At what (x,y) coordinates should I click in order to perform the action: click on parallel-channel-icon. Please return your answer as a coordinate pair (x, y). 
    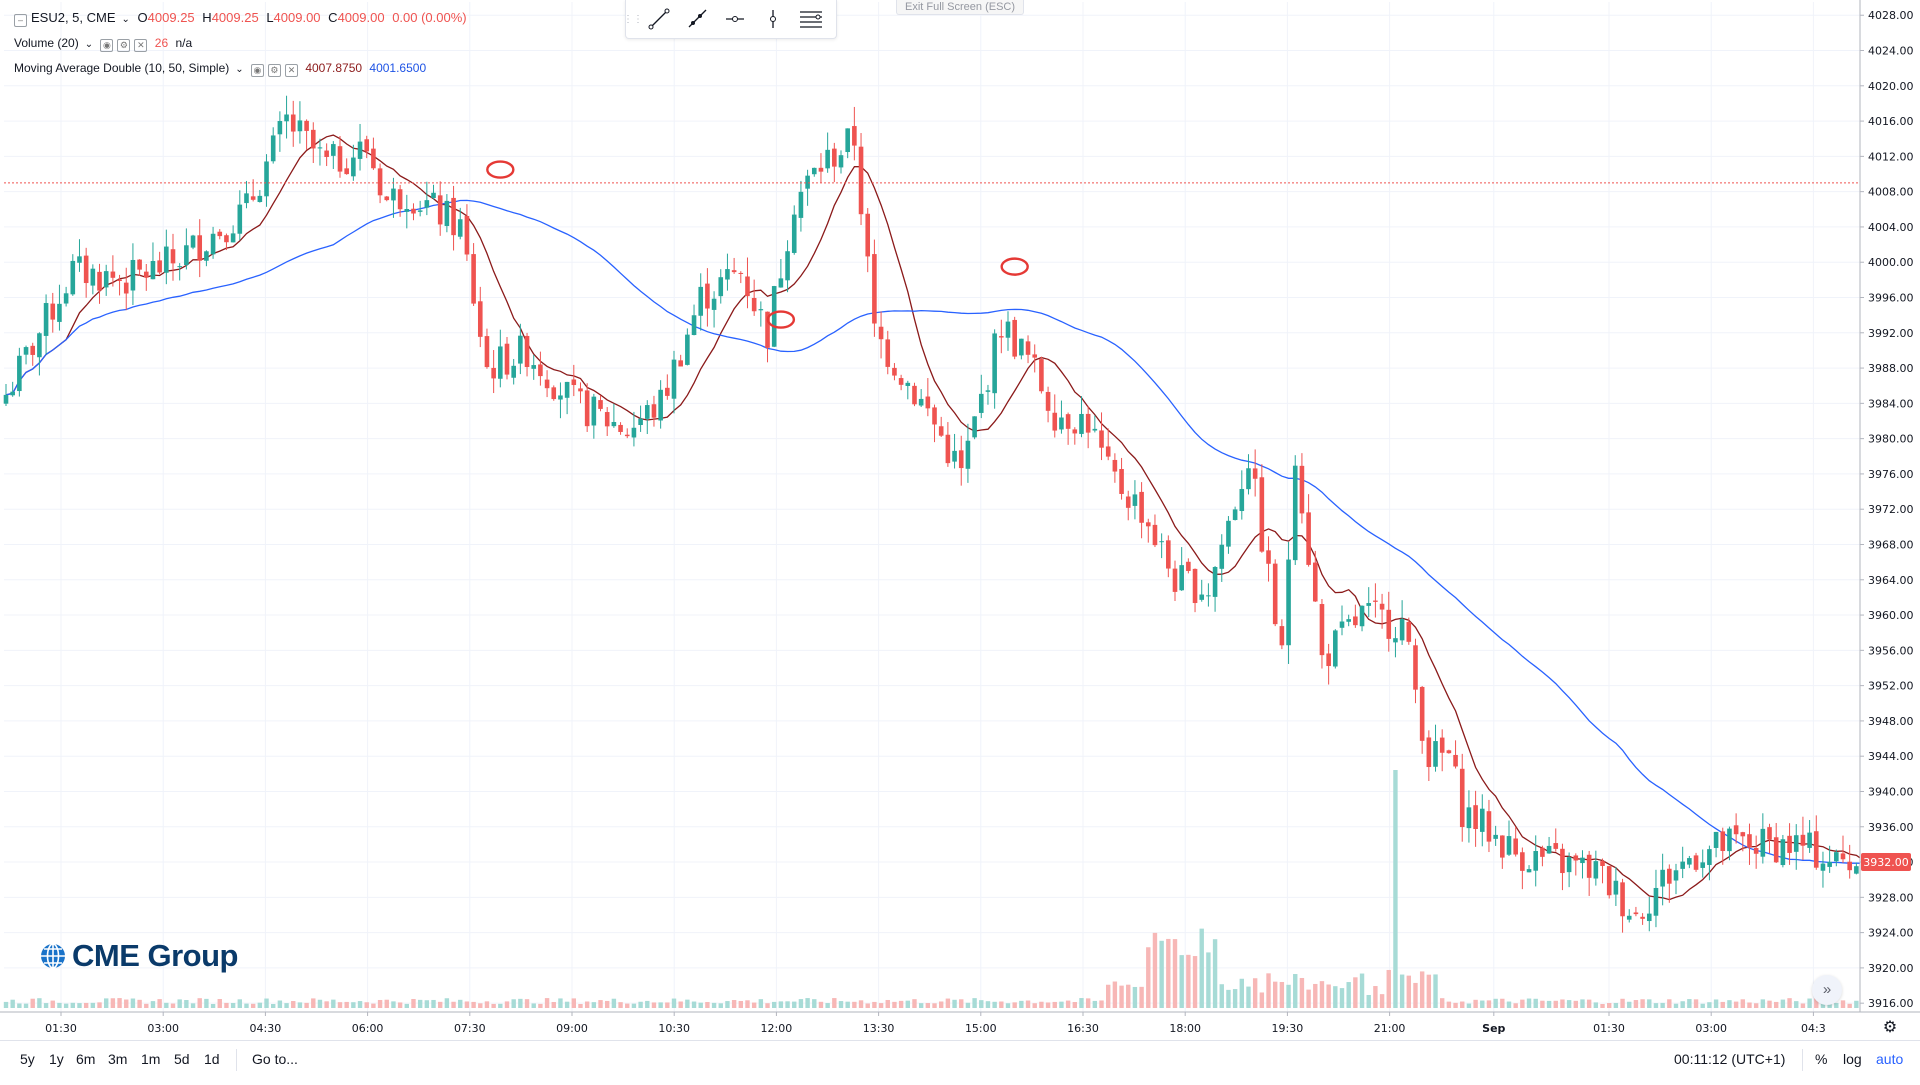
    Looking at the image, I should click on (811, 19).